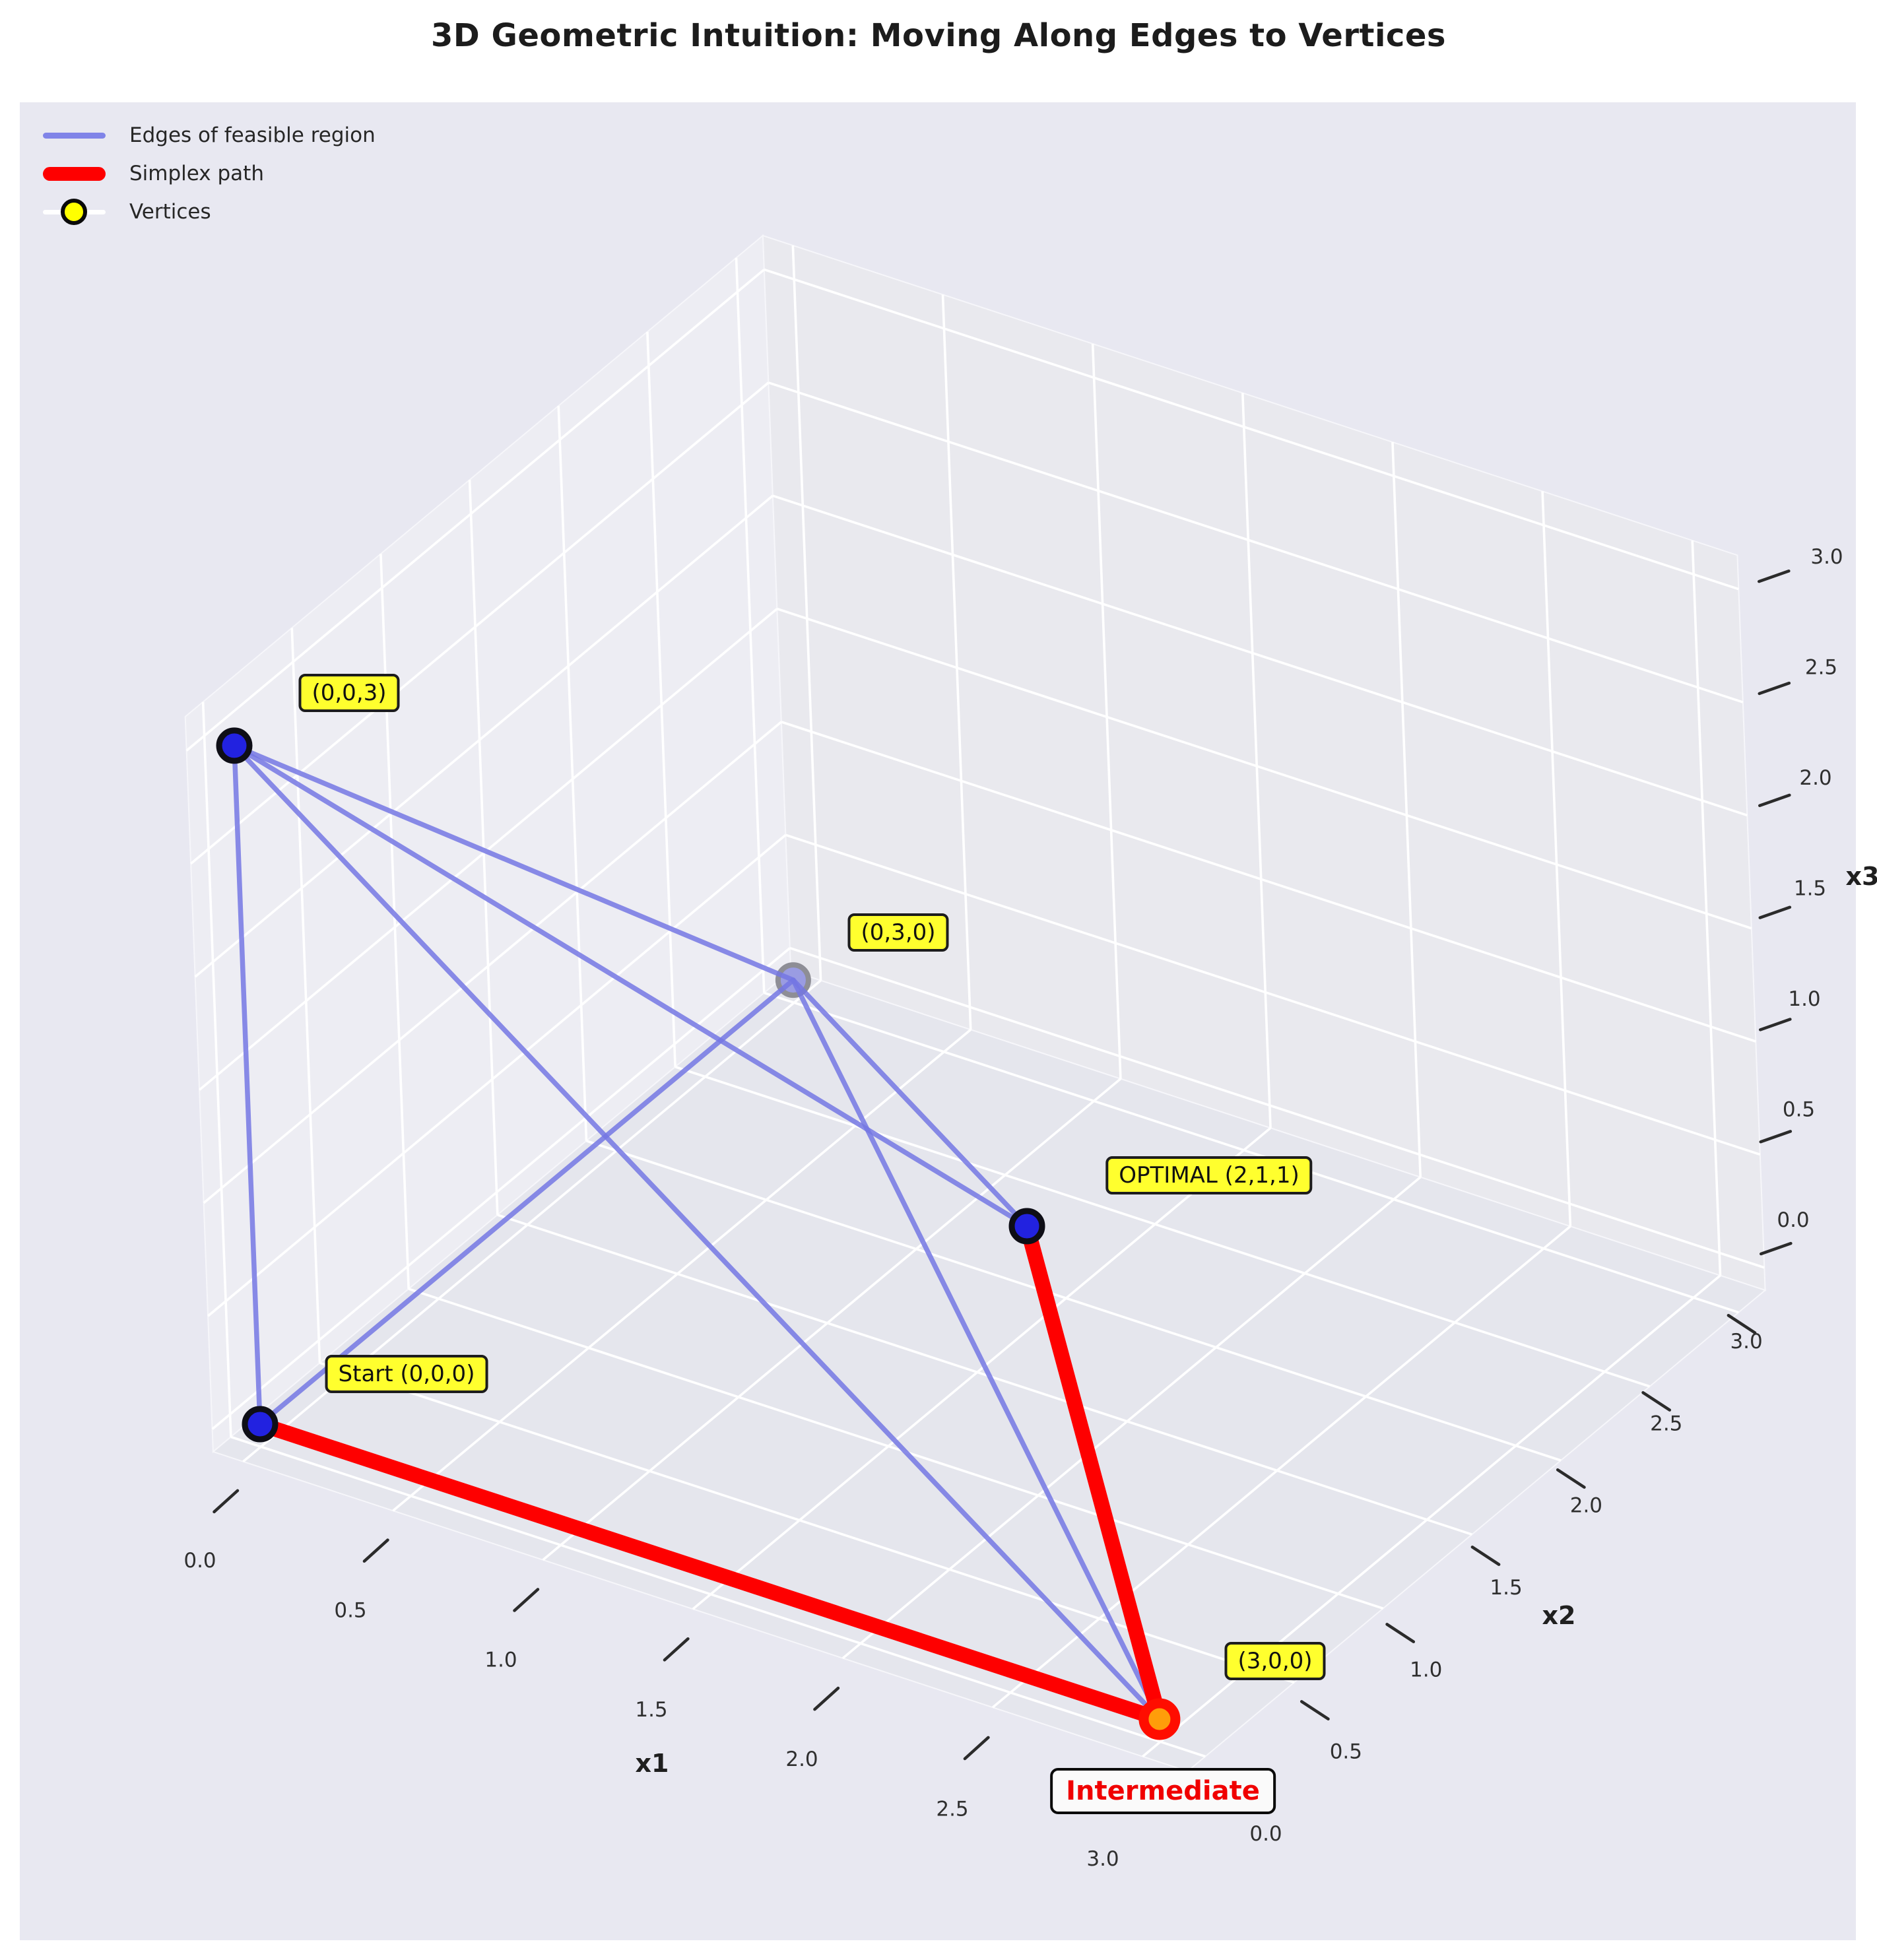 The width and height of the screenshot is (1877, 1960). Describe the element at coordinates (1426, 1670) in the screenshot. I see `x2-tick-label: 1.0` at that location.